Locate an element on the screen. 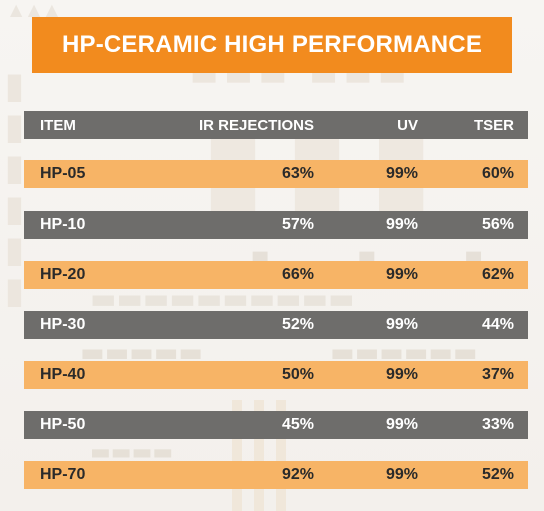 The height and width of the screenshot is (511, 544). table-row: HP-05 63% 99% 60% is located at coordinates (276, 174).